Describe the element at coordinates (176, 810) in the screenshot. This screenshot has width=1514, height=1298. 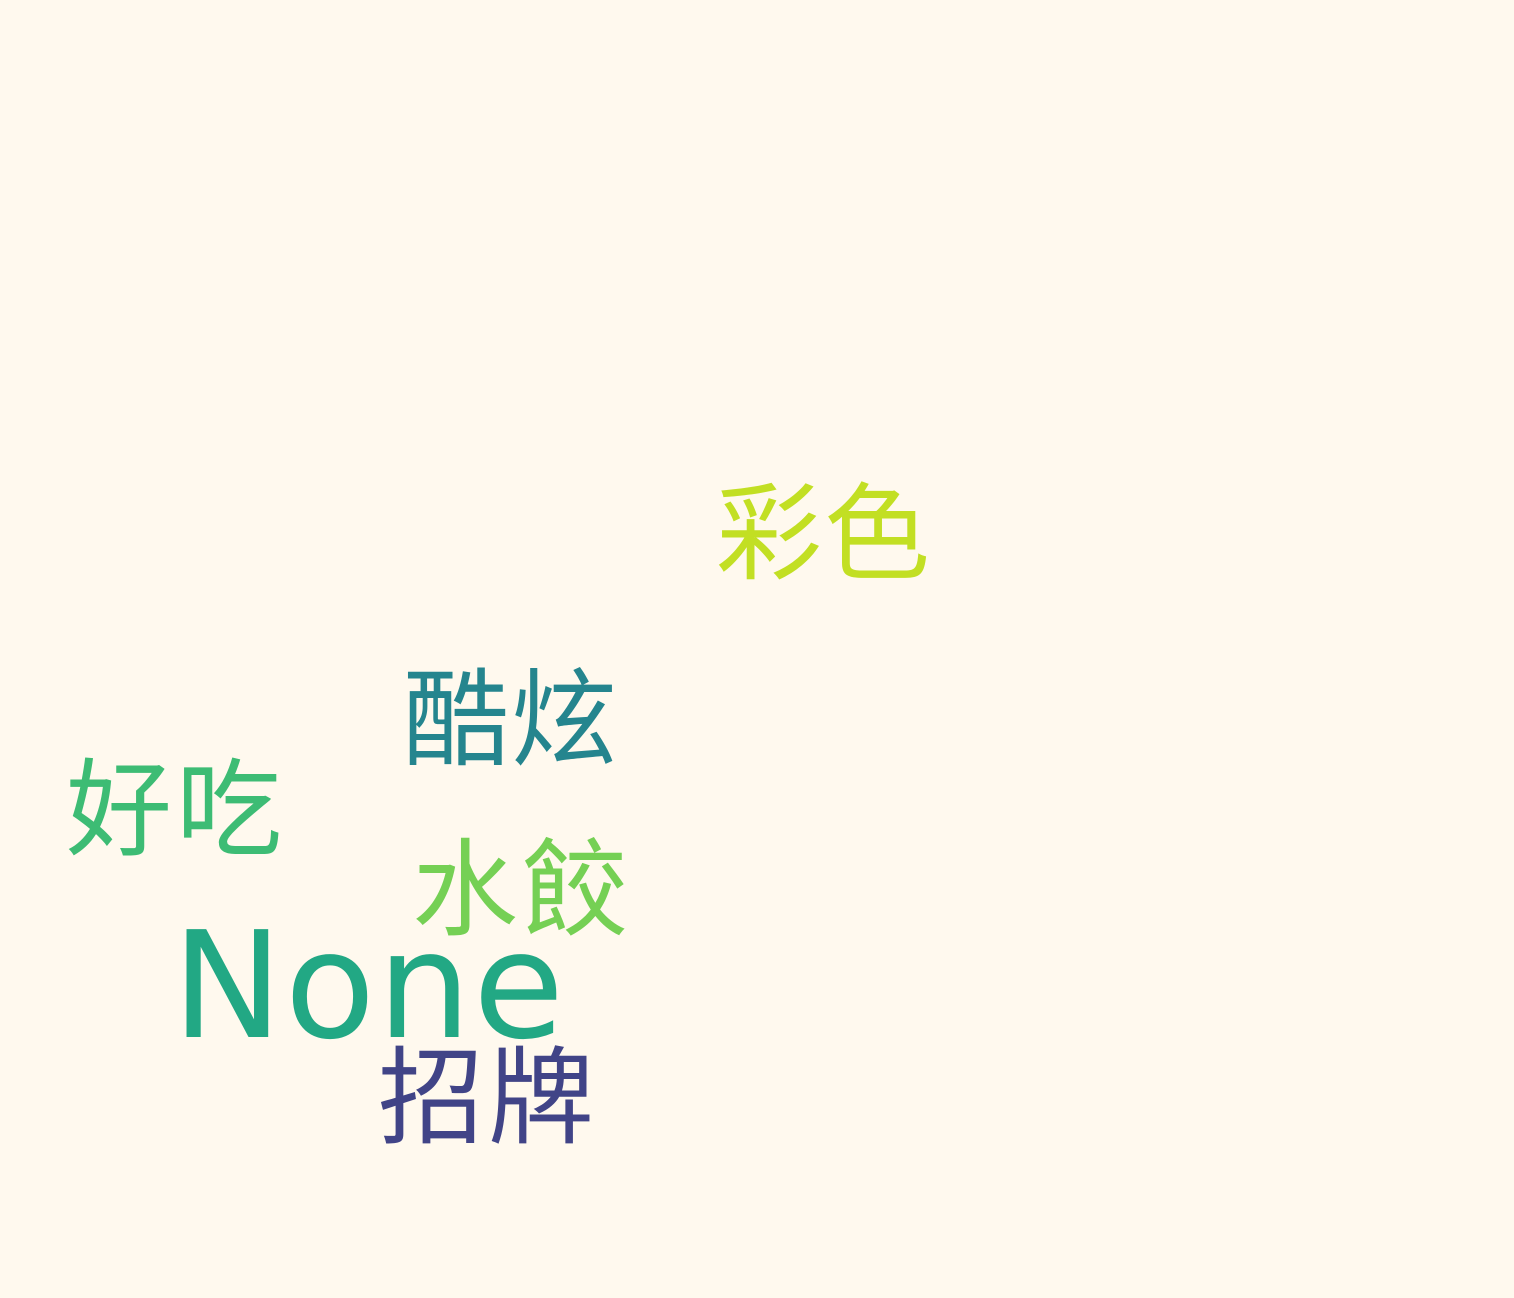
I see `word-haochi: 好吃` at that location.